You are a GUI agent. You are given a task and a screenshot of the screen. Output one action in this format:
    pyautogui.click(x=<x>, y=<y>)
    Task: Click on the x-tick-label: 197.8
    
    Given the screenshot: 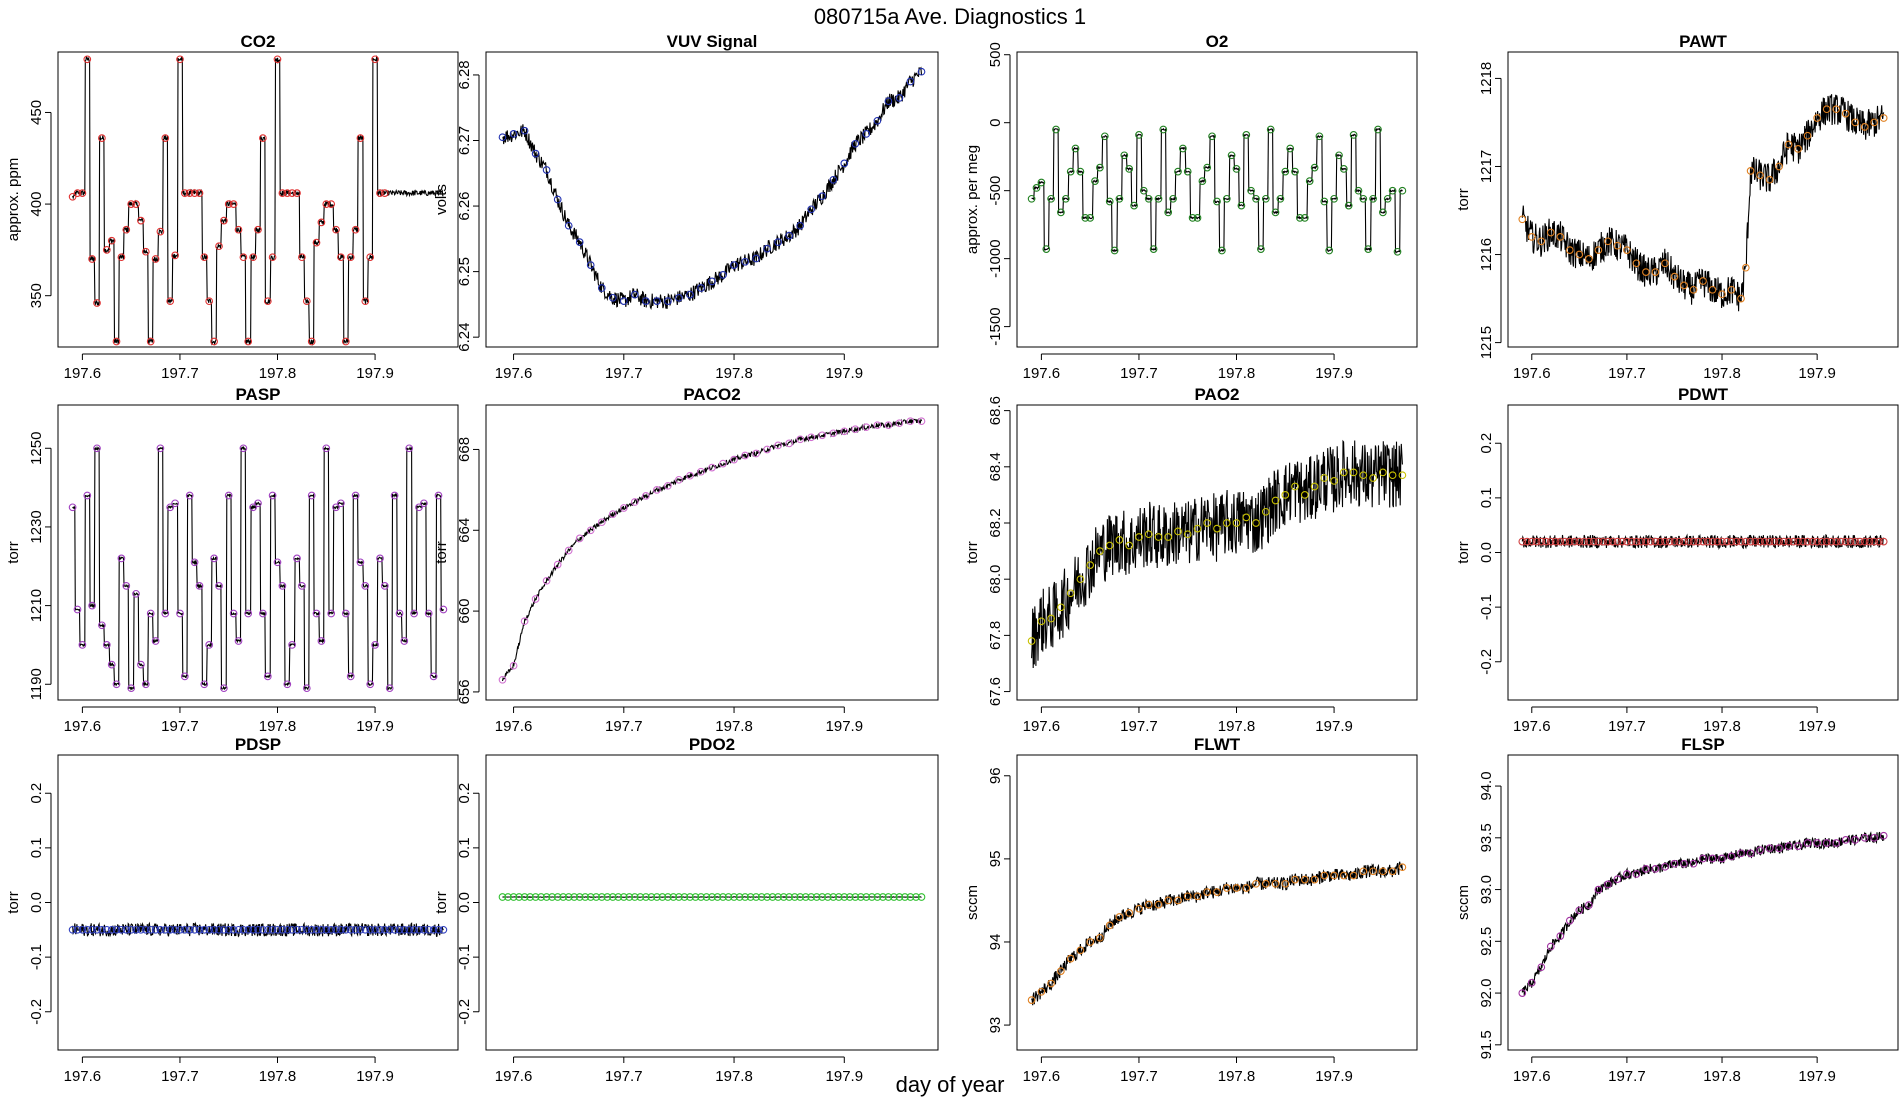 What is the action you would take?
    pyautogui.click(x=734, y=726)
    